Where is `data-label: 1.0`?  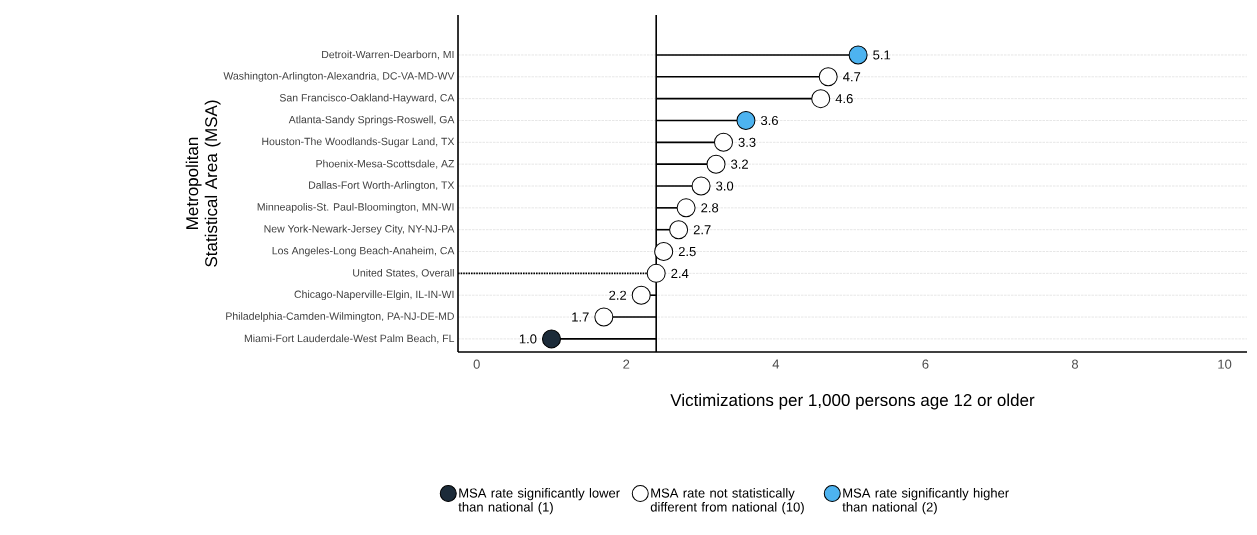
data-label: 1.0 is located at coordinates (528, 339).